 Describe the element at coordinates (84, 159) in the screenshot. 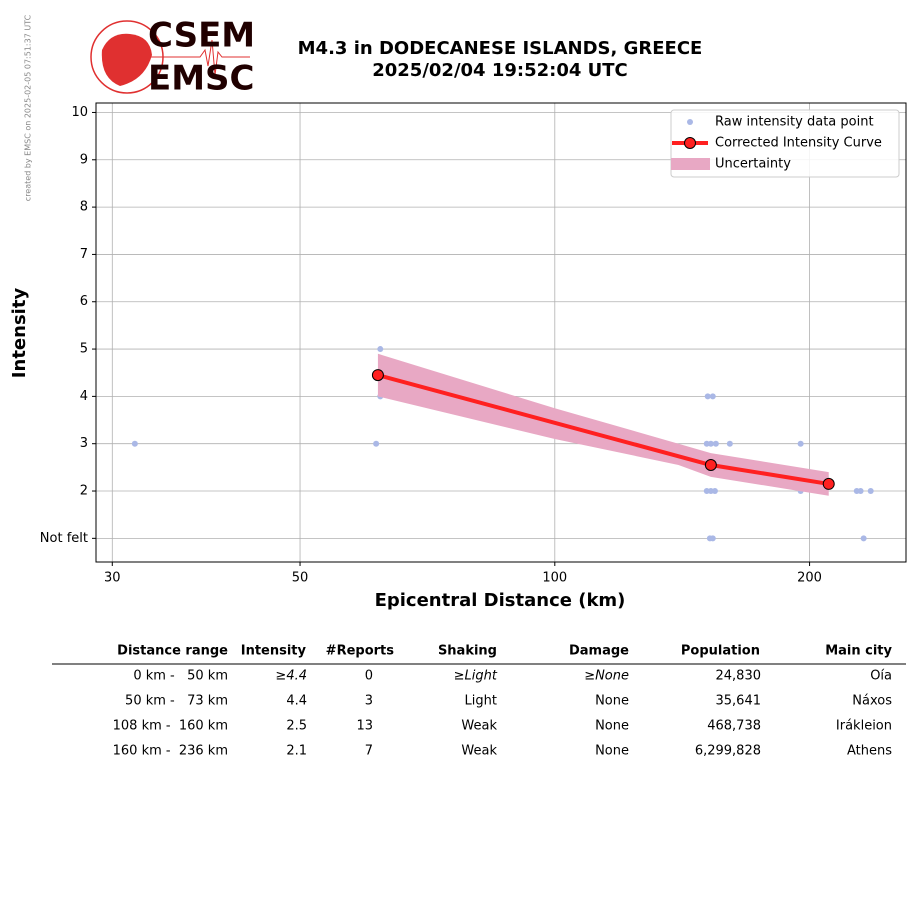

I see `y-tick-label: 9` at that location.